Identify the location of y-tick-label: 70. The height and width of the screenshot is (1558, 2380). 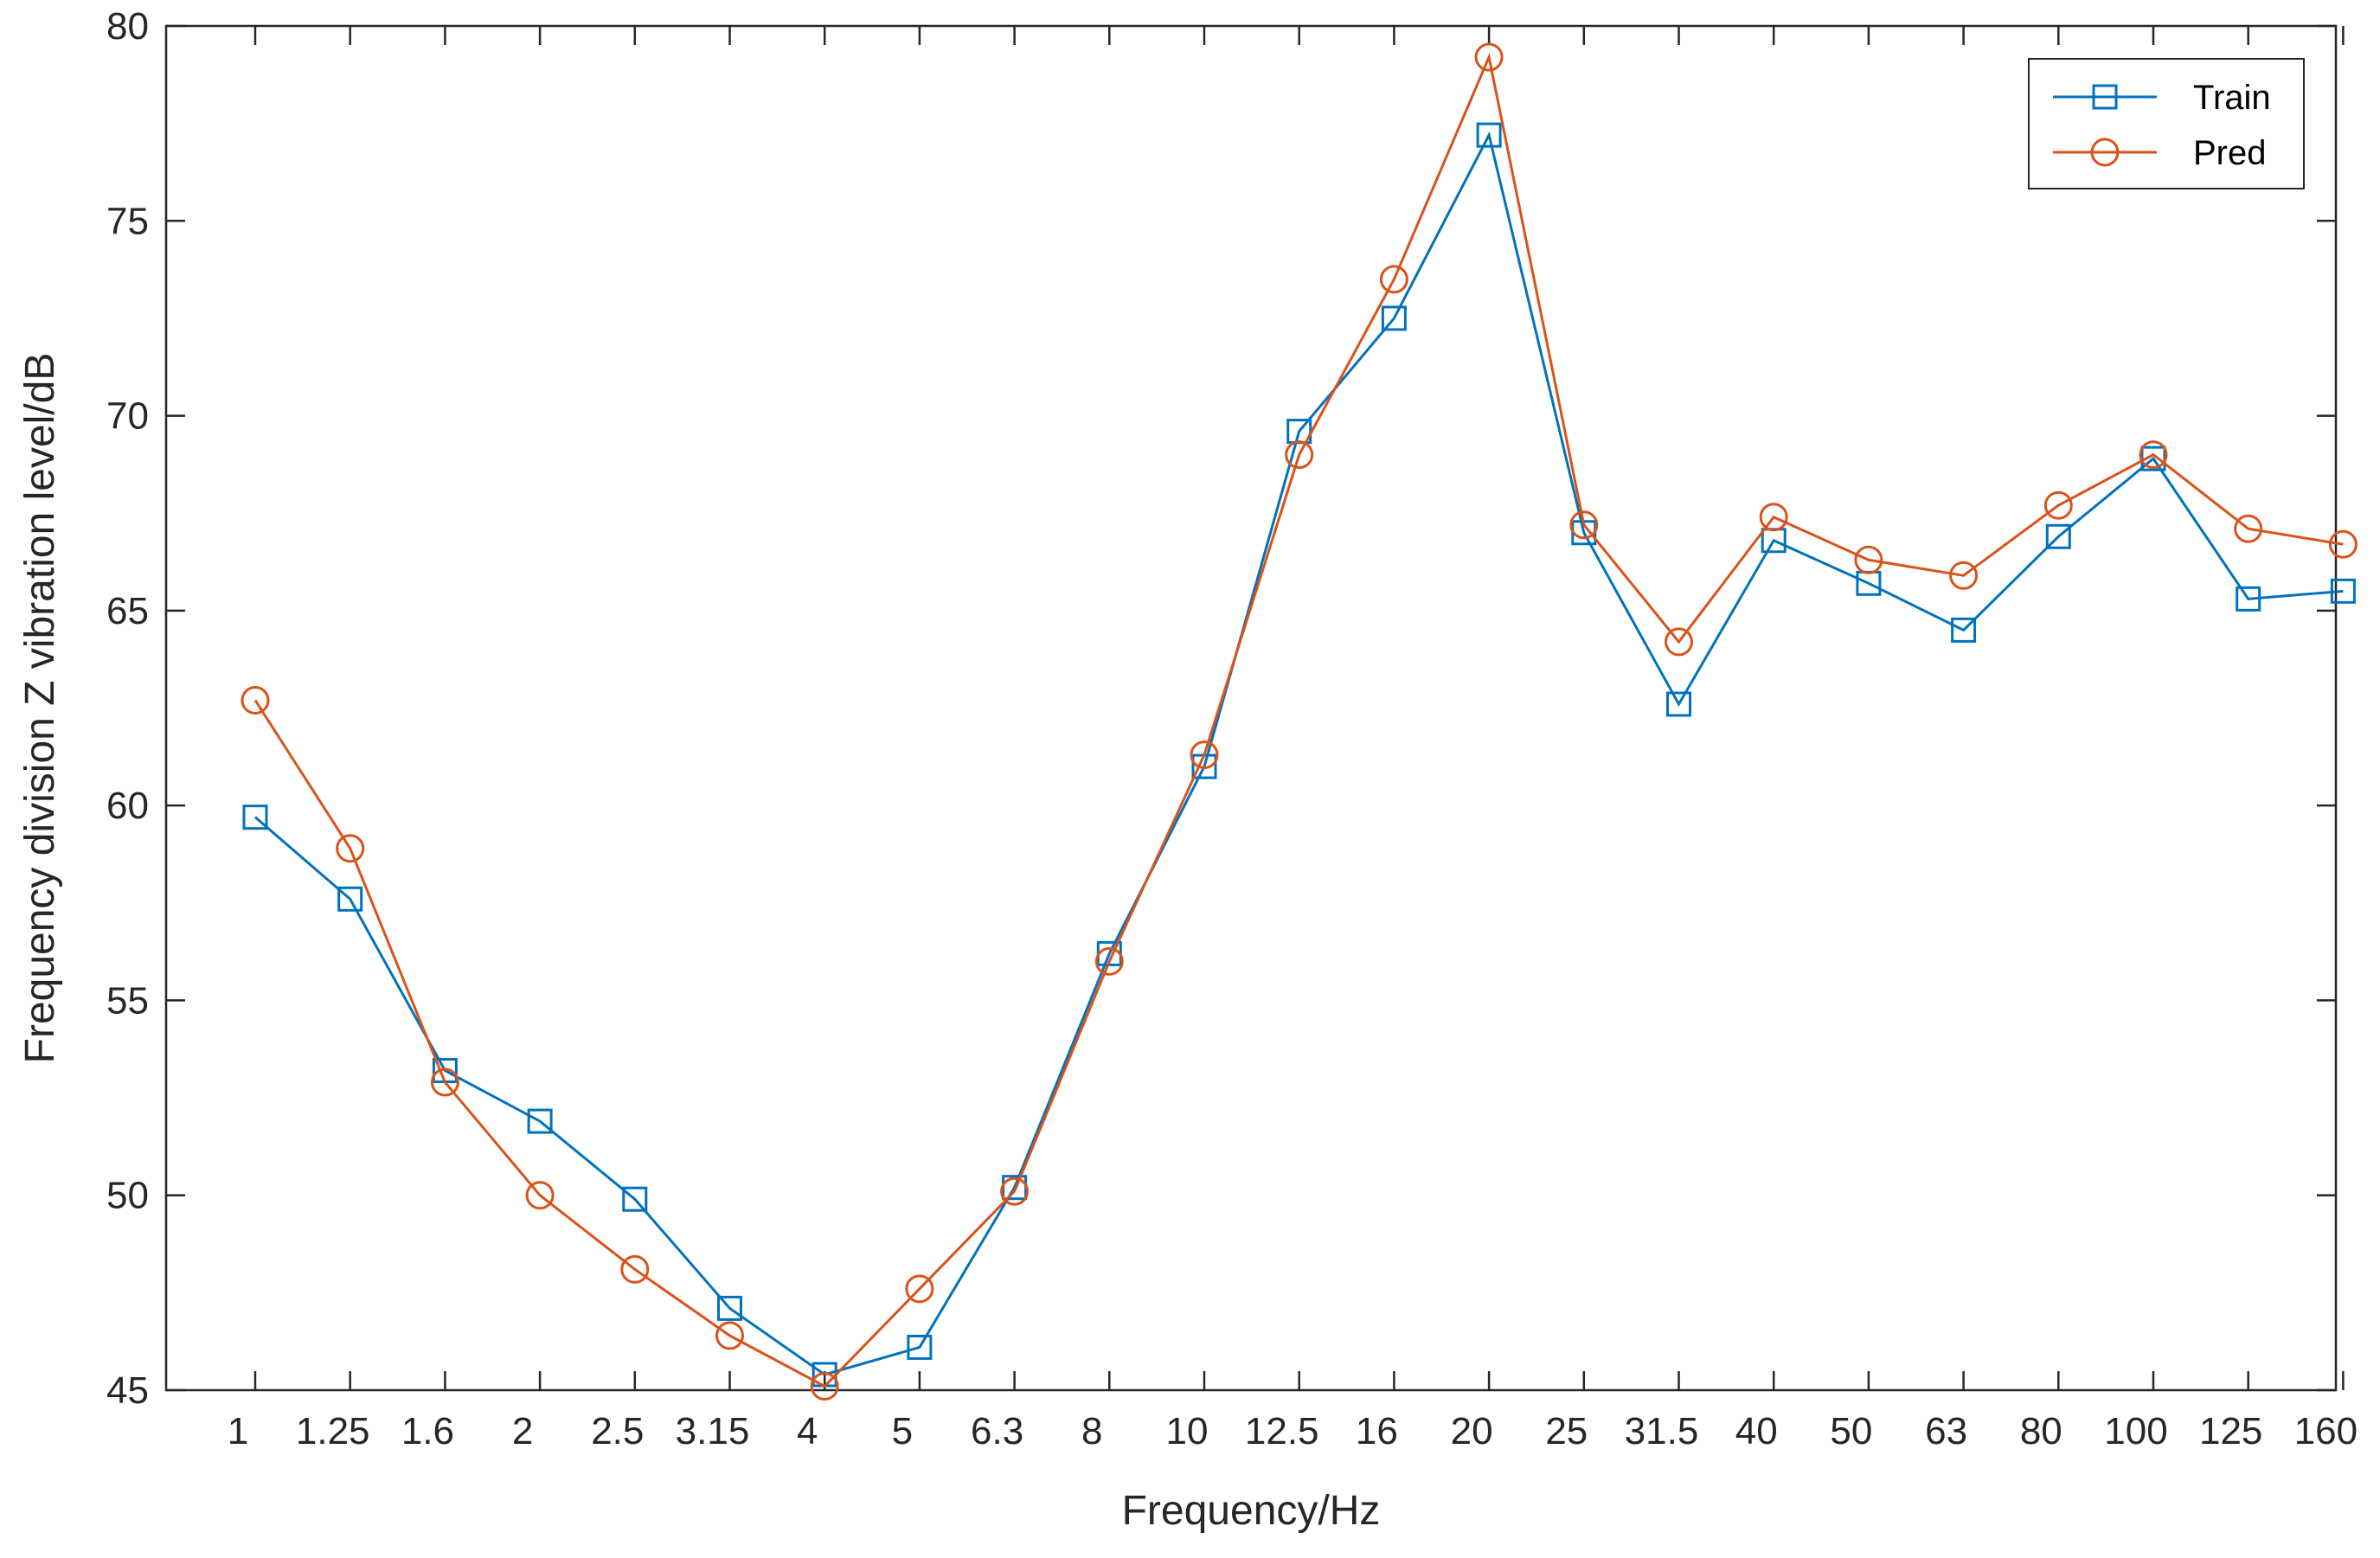
(127, 416).